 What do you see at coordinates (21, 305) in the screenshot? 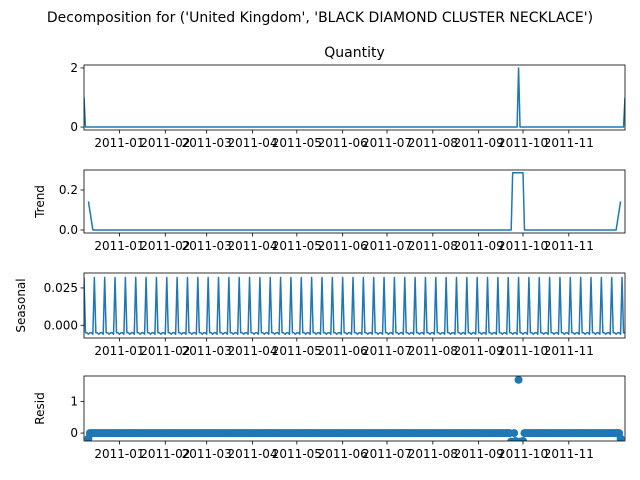
I see `y-axis-label: Seasonal` at bounding box center [21, 305].